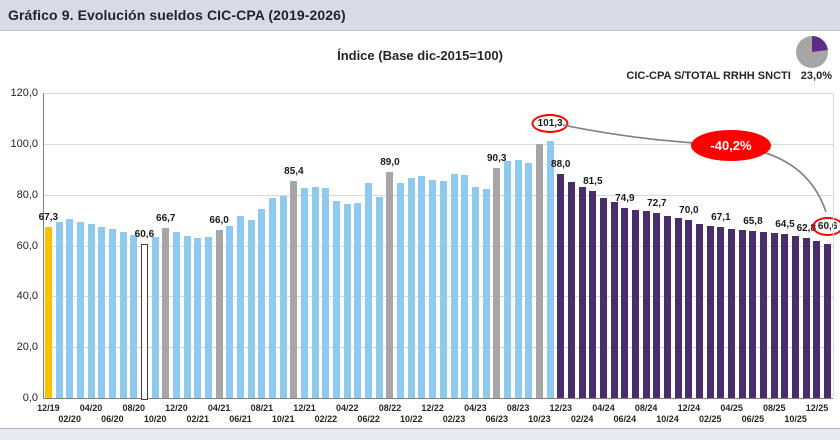 Image resolution: width=840 pixels, height=440 pixels. Describe the element at coordinates (550, 123) in the screenshot. I see `circled-value-label: 101,3` at that location.